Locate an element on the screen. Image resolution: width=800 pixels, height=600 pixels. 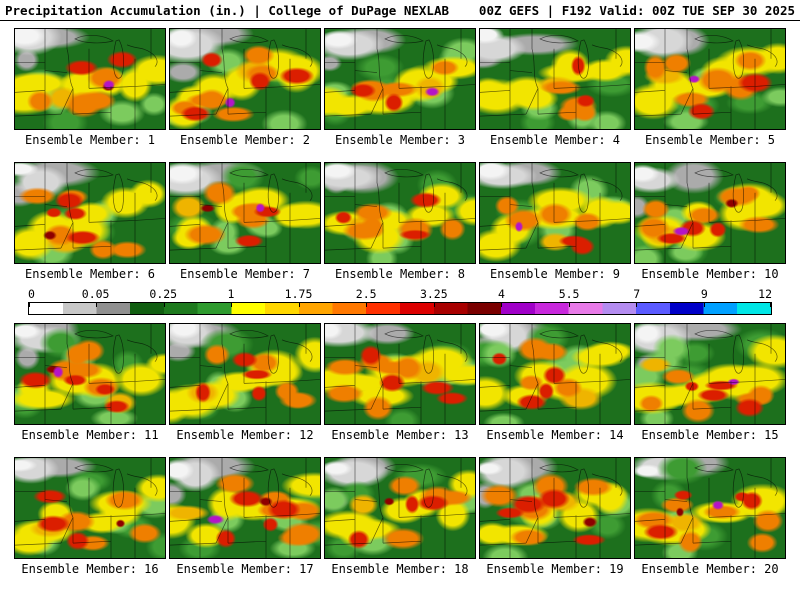
ensemble-panel: Ensemble Member: 20 is located at coordinates (710, 516).